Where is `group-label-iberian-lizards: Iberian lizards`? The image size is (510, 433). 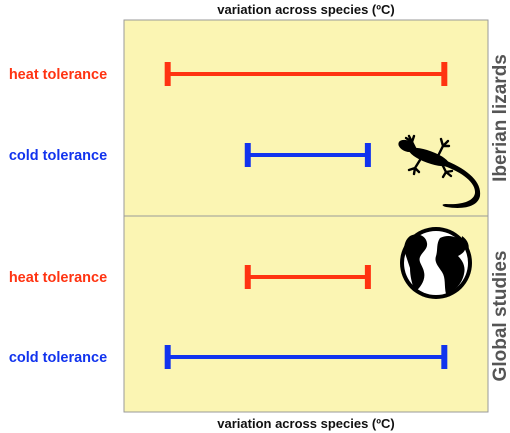
group-label-iberian-lizards: Iberian lizards is located at coordinates (500, 118).